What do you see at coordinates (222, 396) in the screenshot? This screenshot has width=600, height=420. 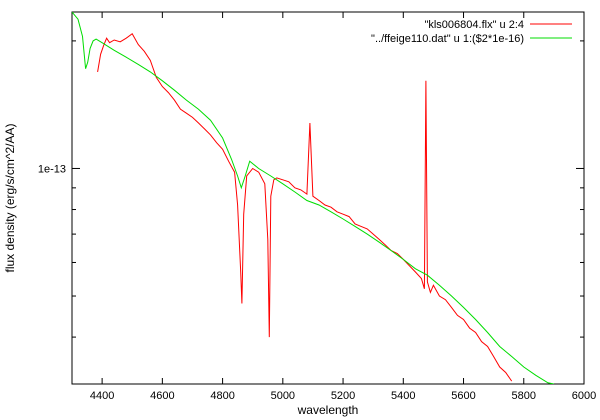 I see `x-tick-label: 4800` at bounding box center [222, 396].